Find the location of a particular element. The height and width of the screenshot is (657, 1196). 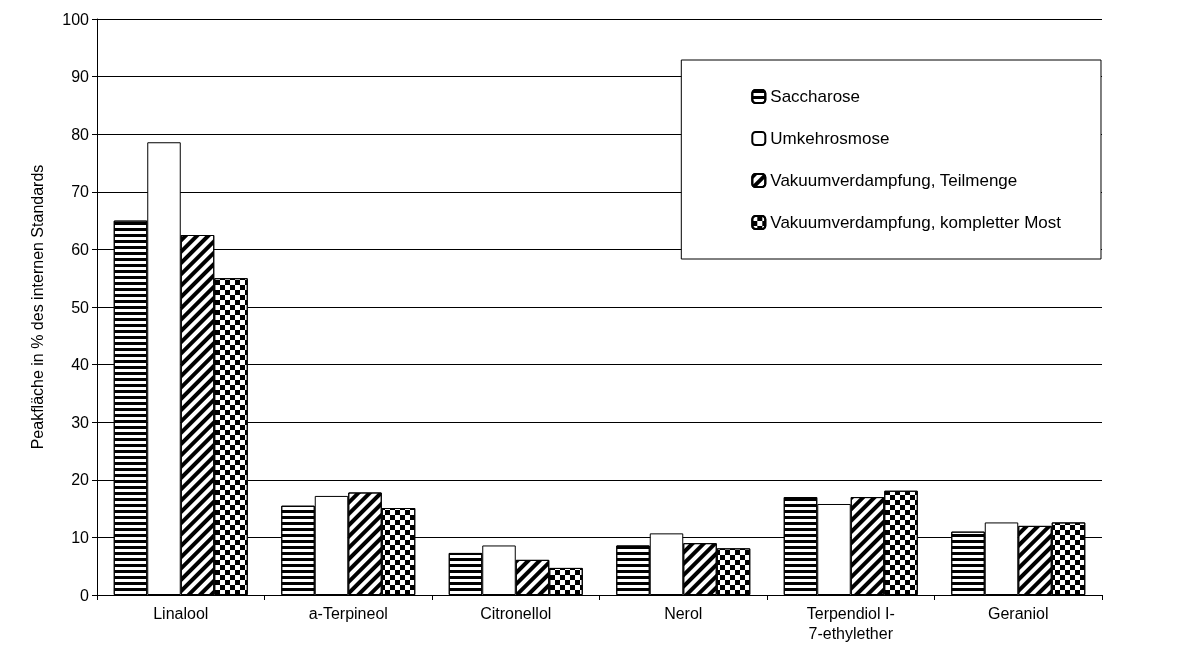

legend-label: Umkehrosmose is located at coordinates (830, 138).